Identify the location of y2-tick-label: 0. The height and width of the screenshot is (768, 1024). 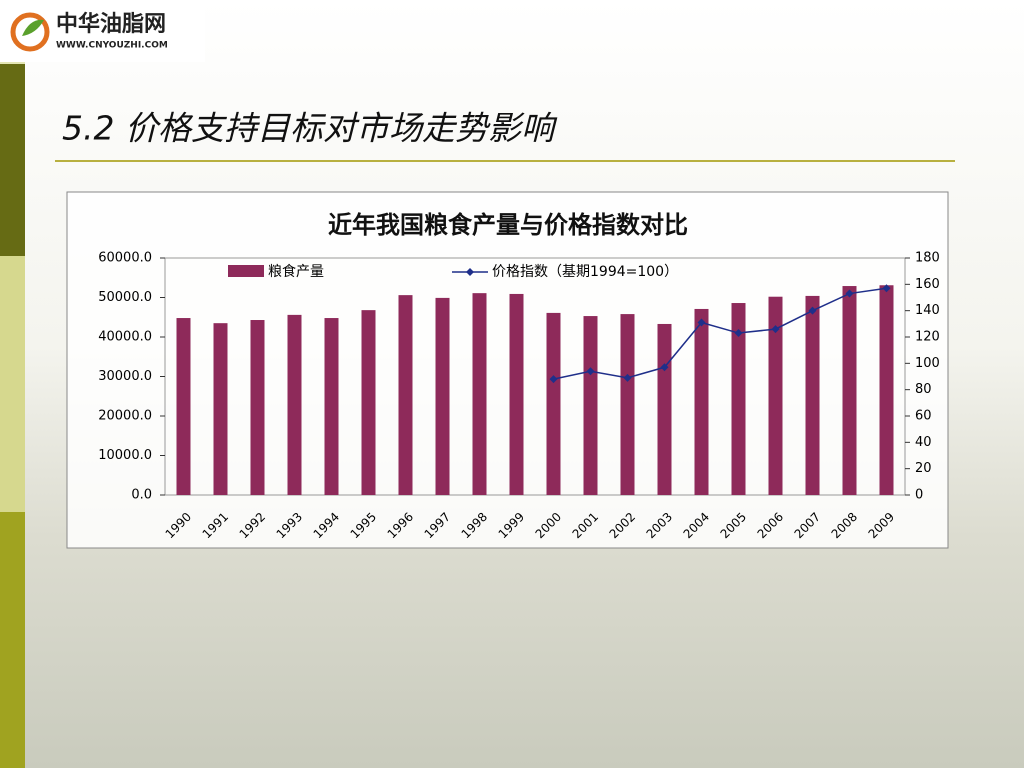
(919, 495).